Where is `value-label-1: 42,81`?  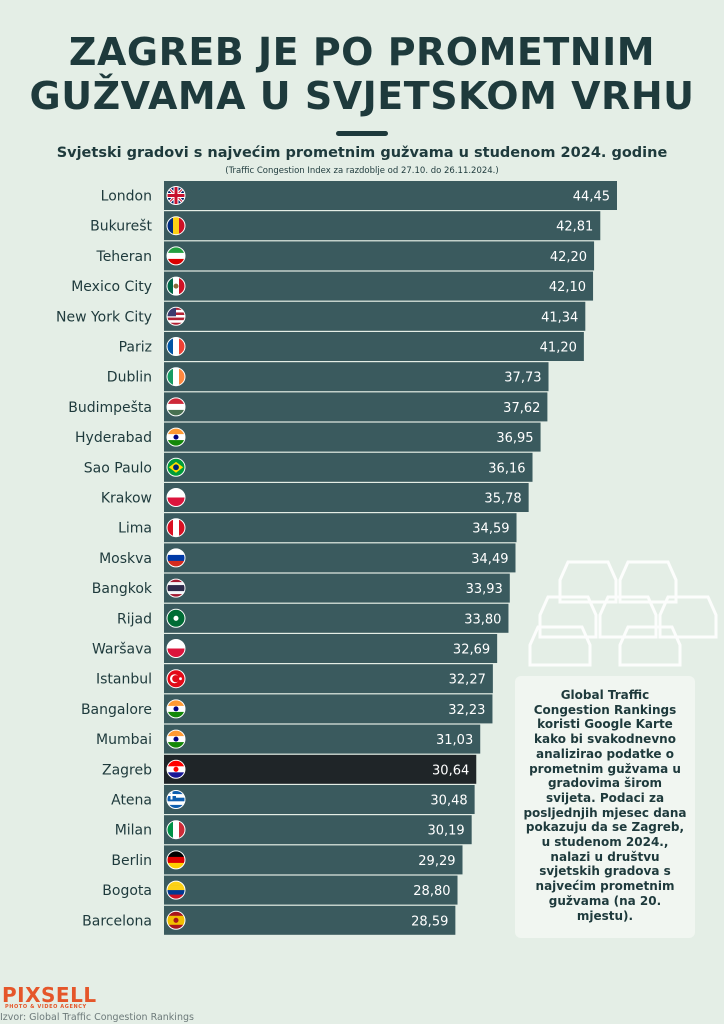
value-label-1: 42,81 is located at coordinates (574, 227).